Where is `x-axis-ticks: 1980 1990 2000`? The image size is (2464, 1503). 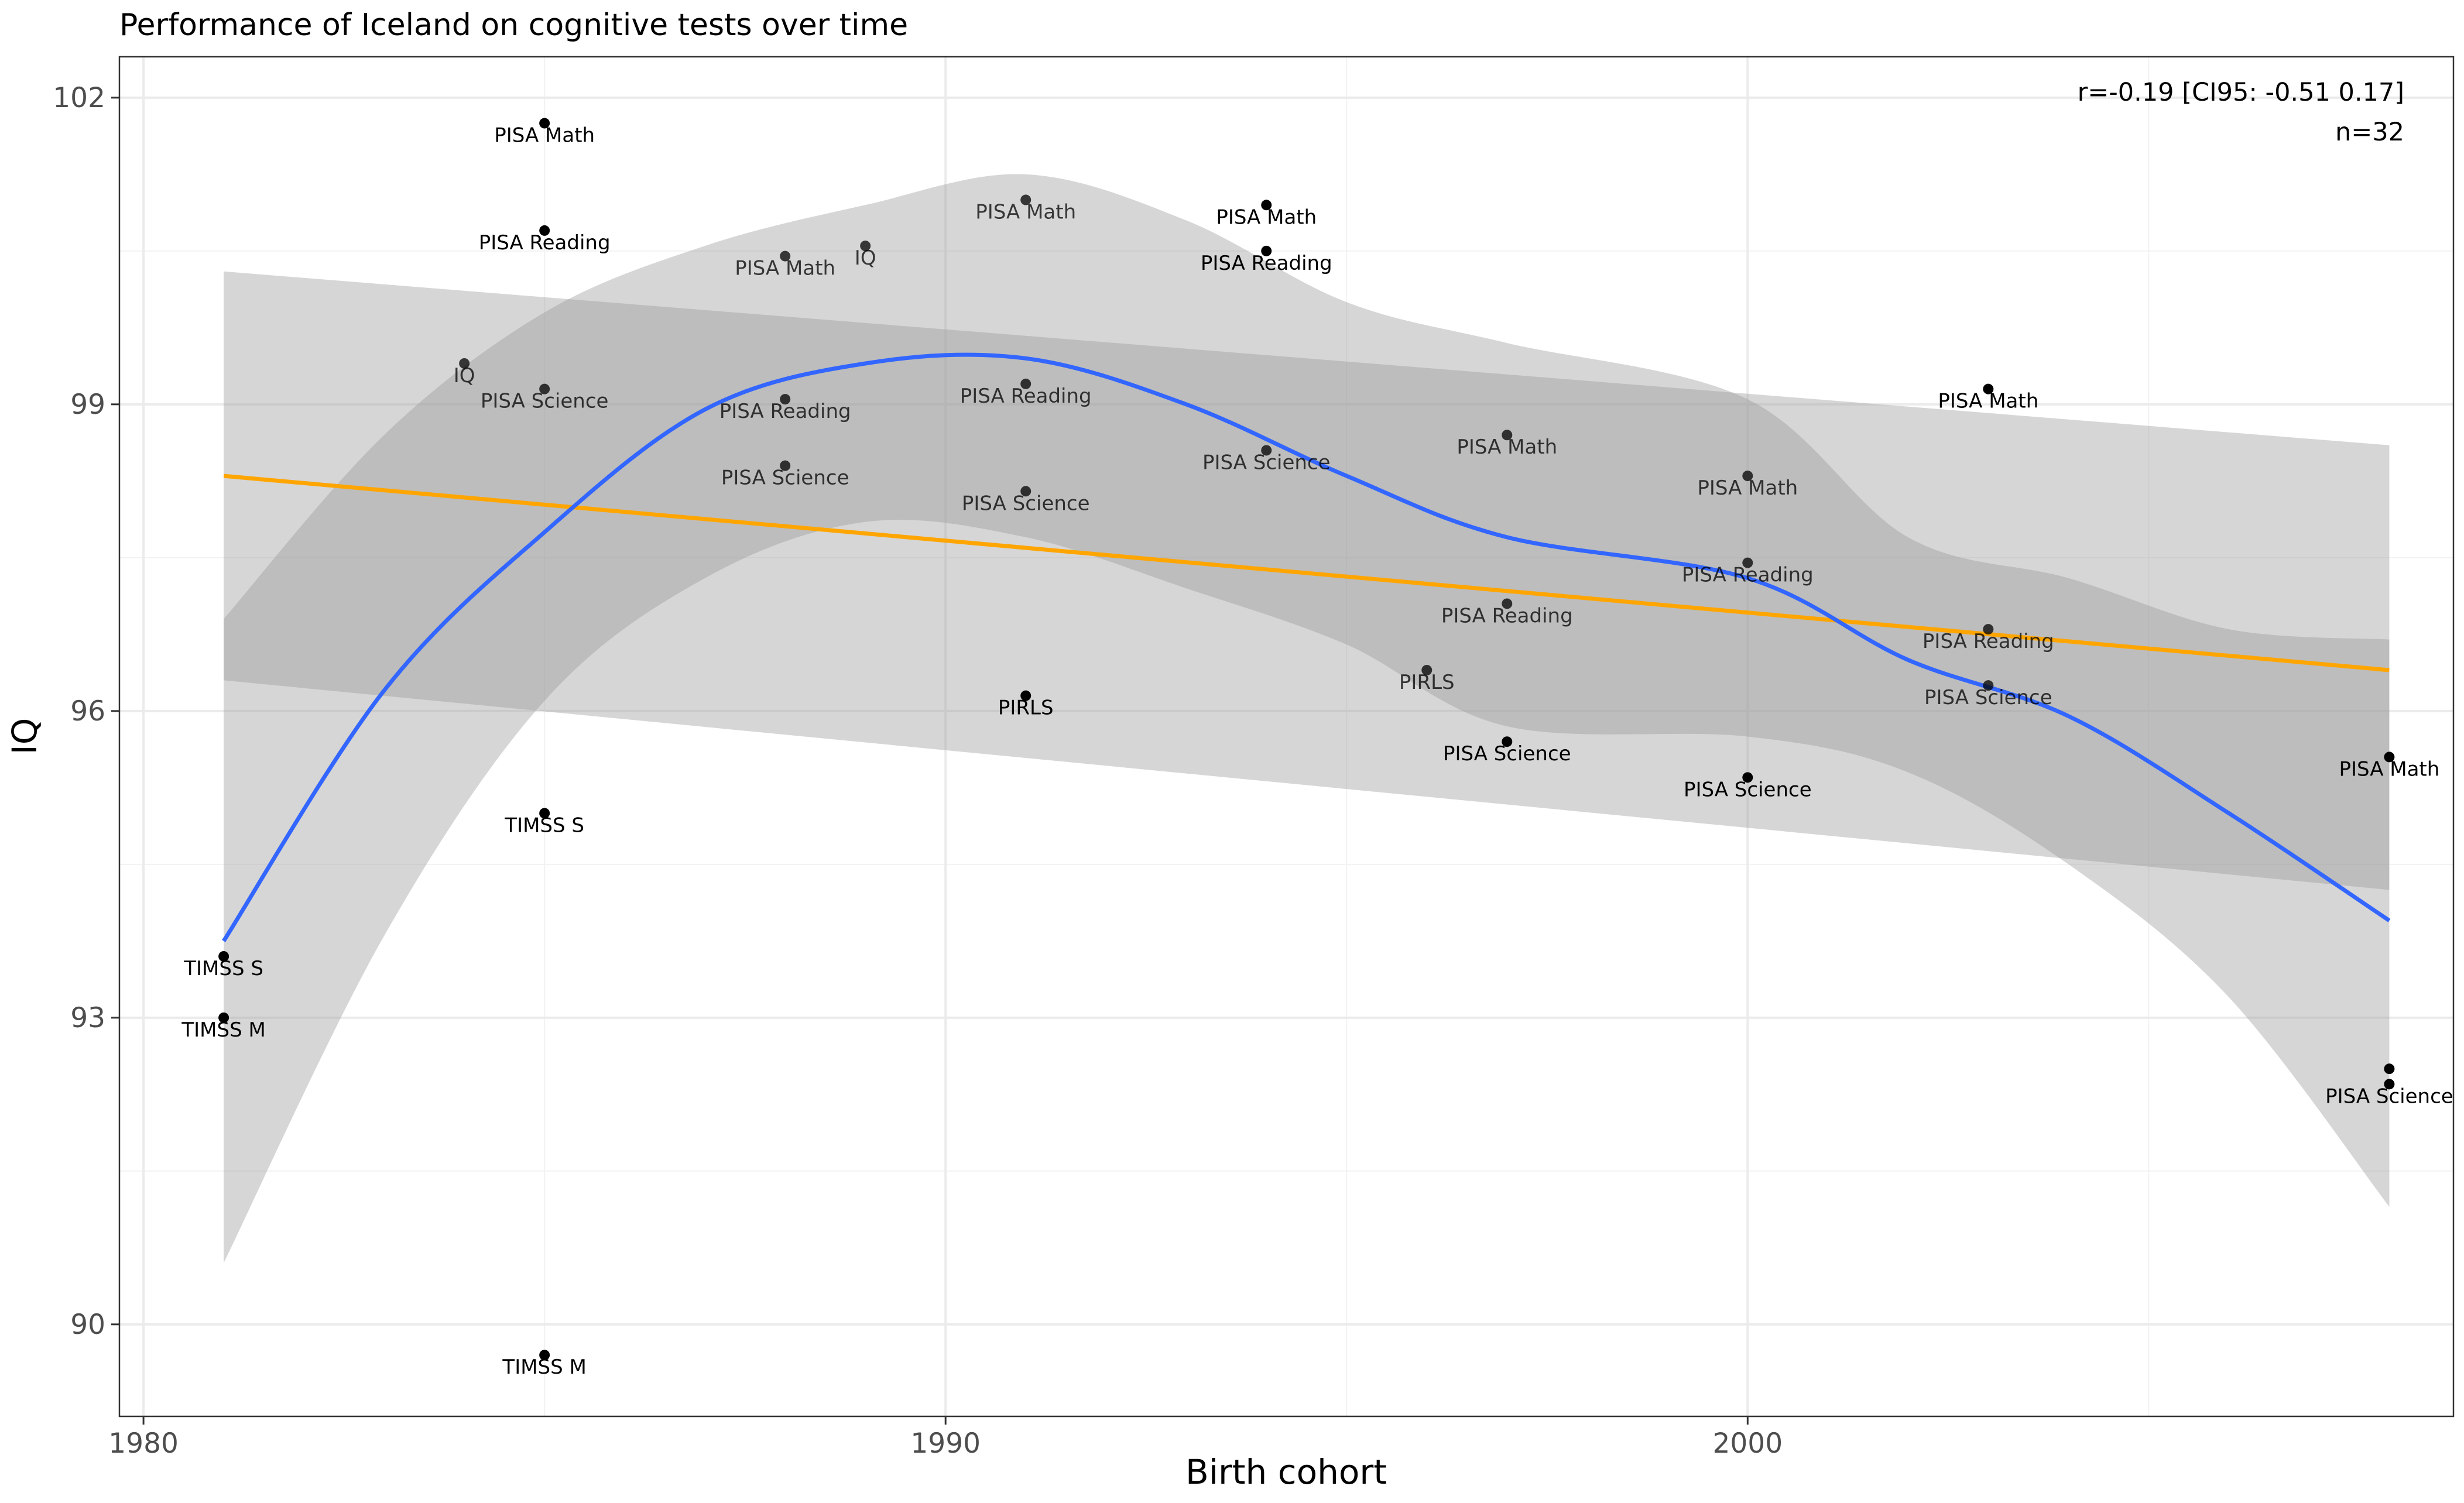 x-axis-ticks: 1980 1990 2000 is located at coordinates (945, 1438).